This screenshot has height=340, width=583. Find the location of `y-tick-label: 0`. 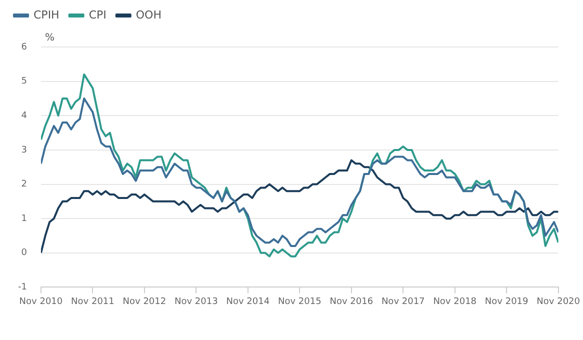

y-tick-label: 0 is located at coordinates (24, 253).